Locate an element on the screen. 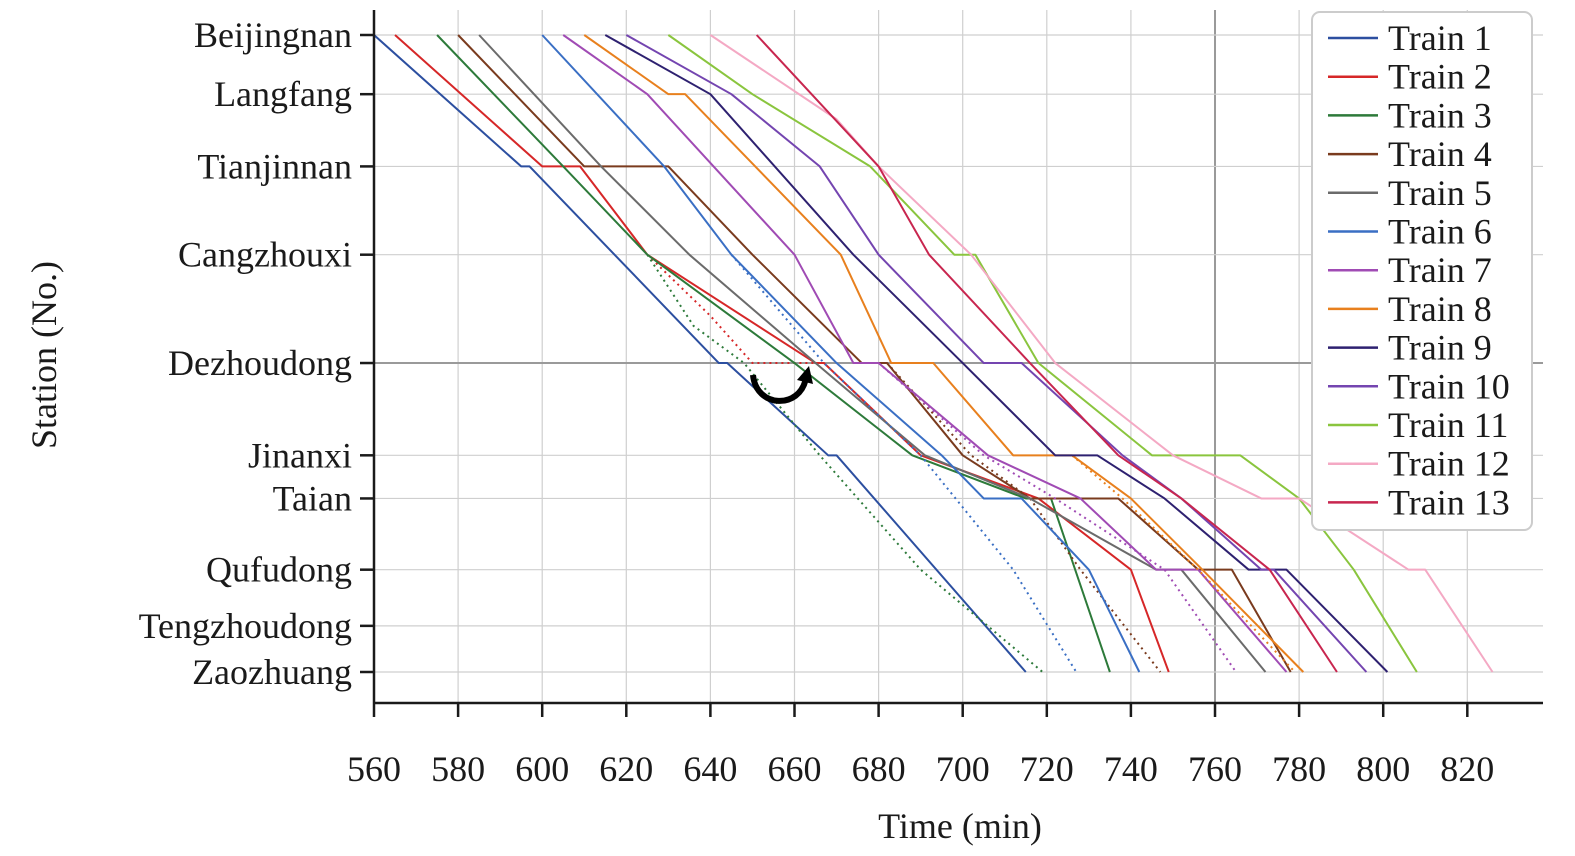 This screenshot has width=1575, height=856. legend-label: Train 5 is located at coordinates (1440, 193).